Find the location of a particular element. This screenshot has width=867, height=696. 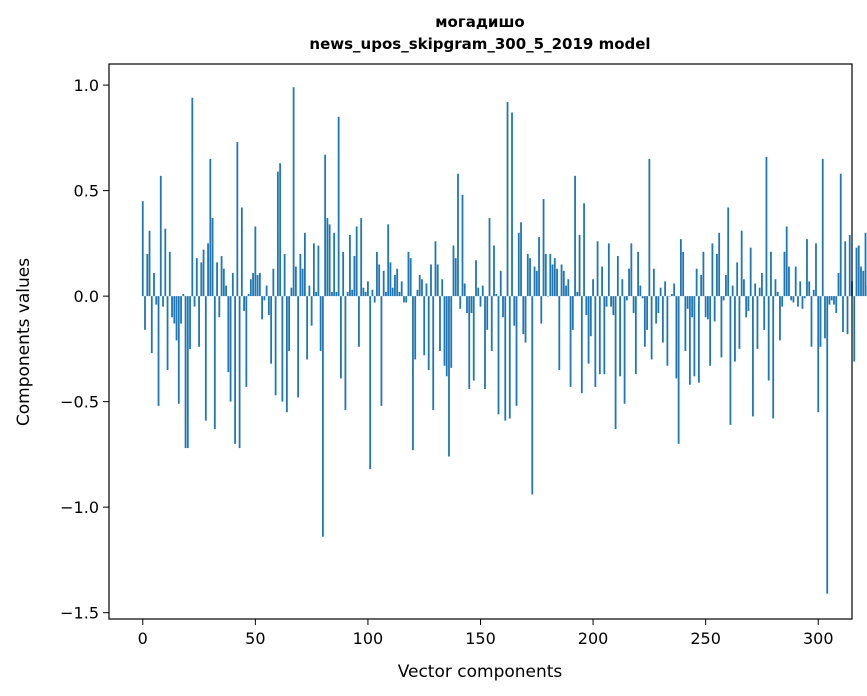

x-axis-label: Vector components is located at coordinates (480, 672).